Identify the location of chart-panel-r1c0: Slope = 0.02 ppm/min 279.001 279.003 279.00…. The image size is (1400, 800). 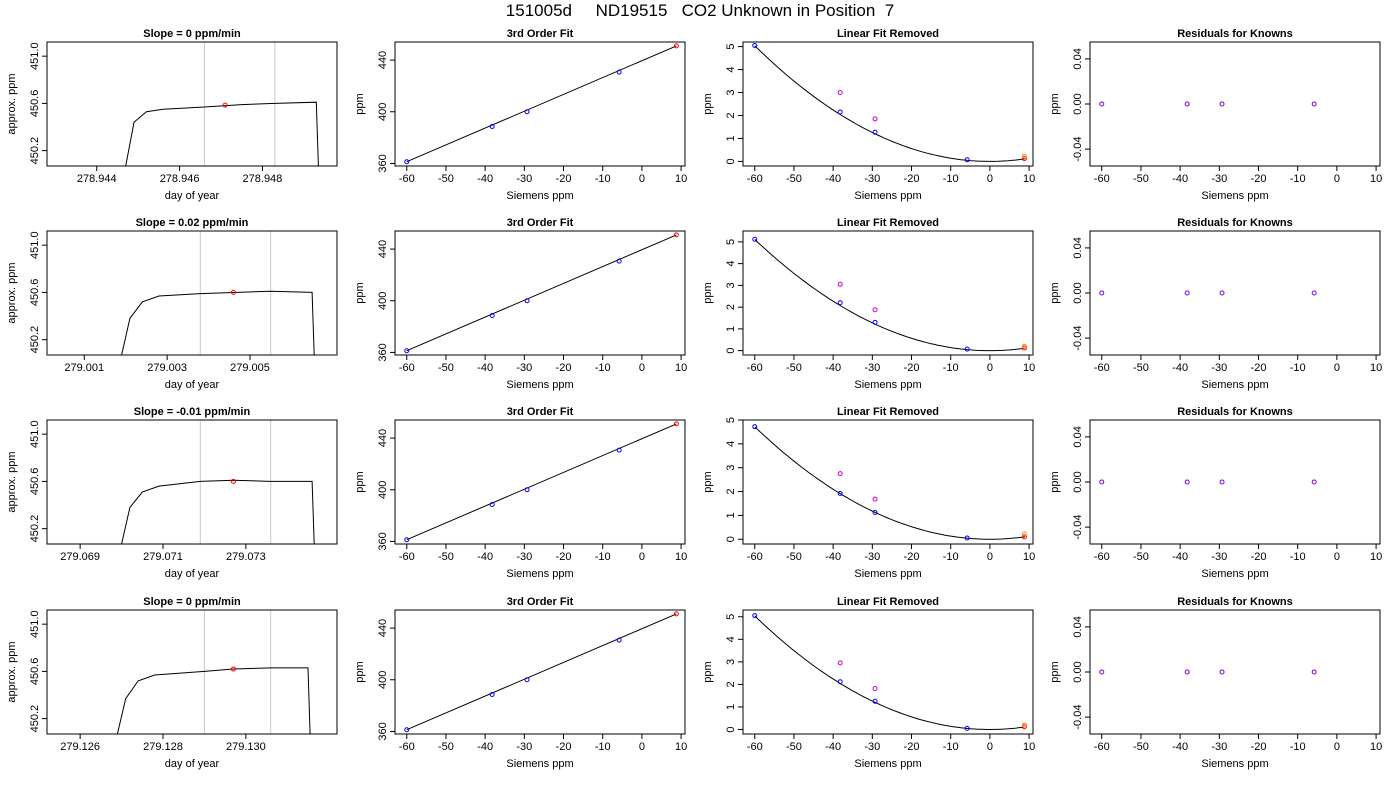
(172, 304).